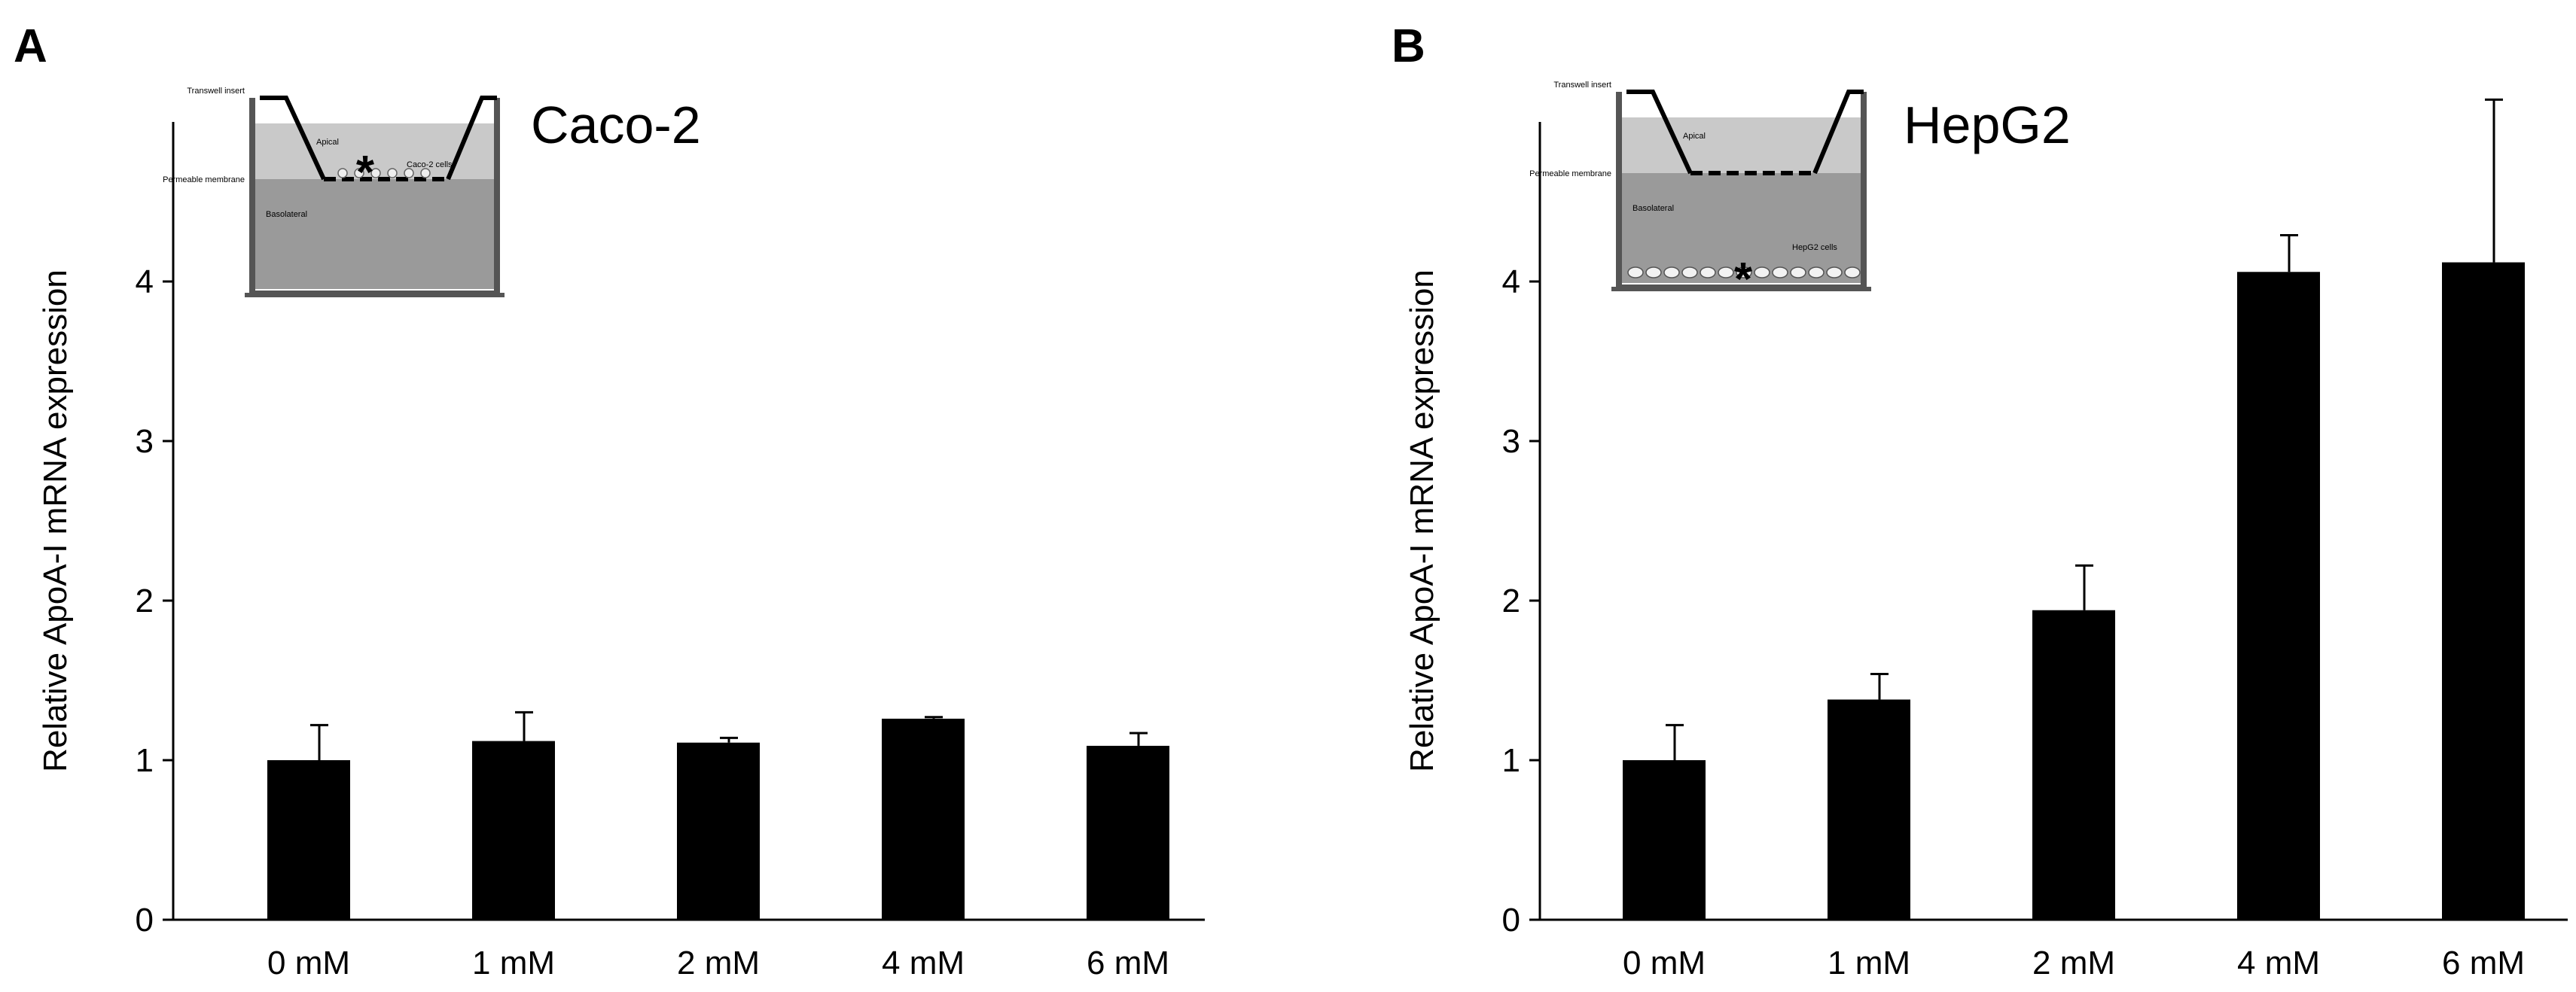 This screenshot has width=2576, height=992. Describe the element at coordinates (616, 125) in the screenshot. I see `cell-line-title: Caco-2` at that location.